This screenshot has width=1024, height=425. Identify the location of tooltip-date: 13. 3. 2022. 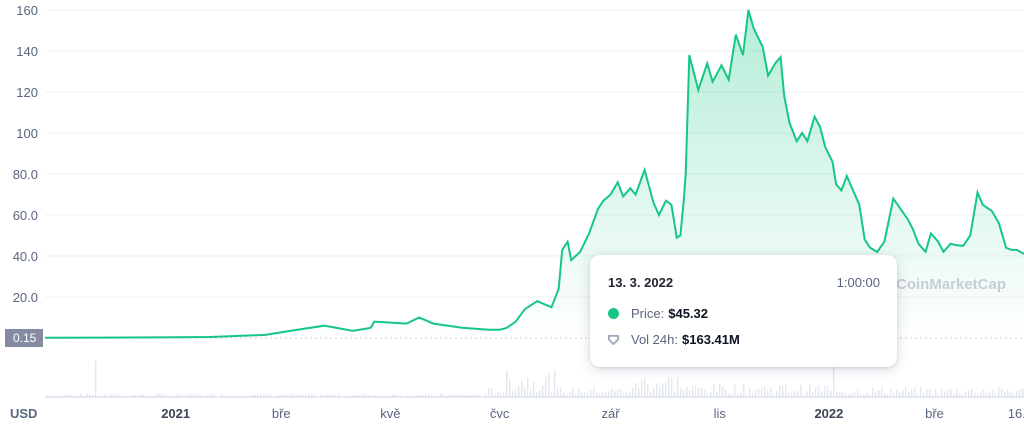
(641, 282).